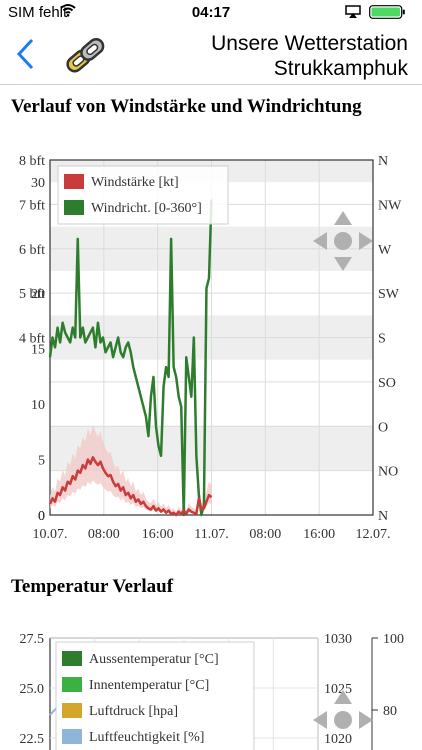 The height and width of the screenshot is (750, 422). I want to click on chevron-left-icon, so click(26, 54).